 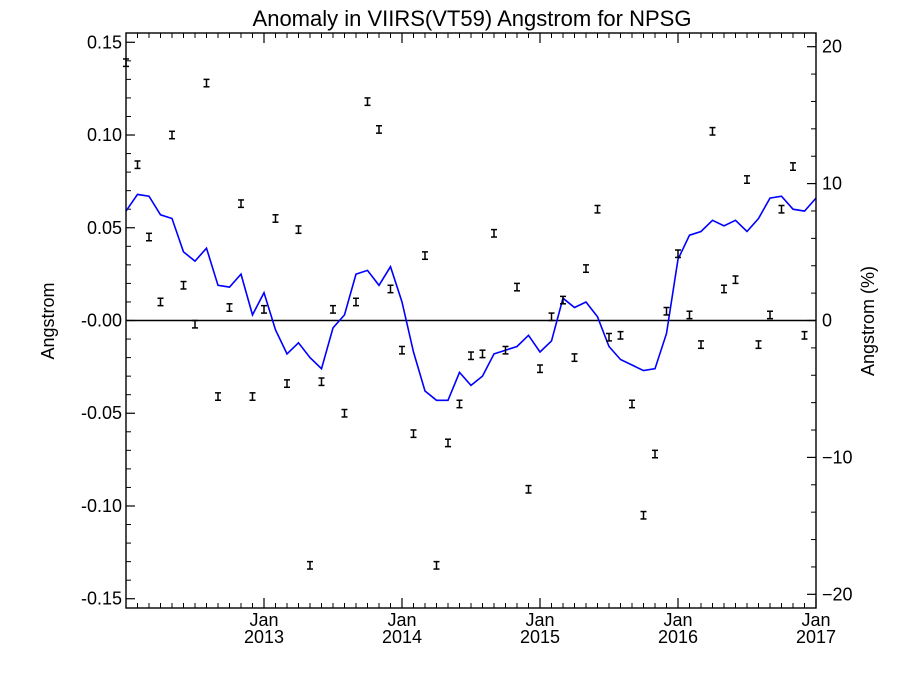 I want to click on y-tick-label: -0.00, so click(x=101, y=321).